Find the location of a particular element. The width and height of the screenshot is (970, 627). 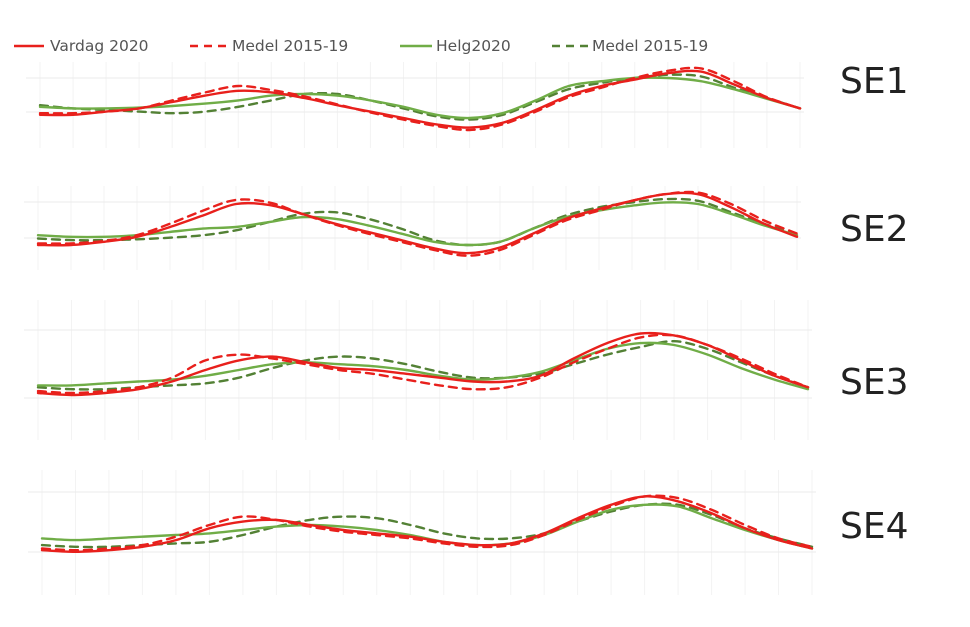

panel-se2 is located at coordinates (412, 228).